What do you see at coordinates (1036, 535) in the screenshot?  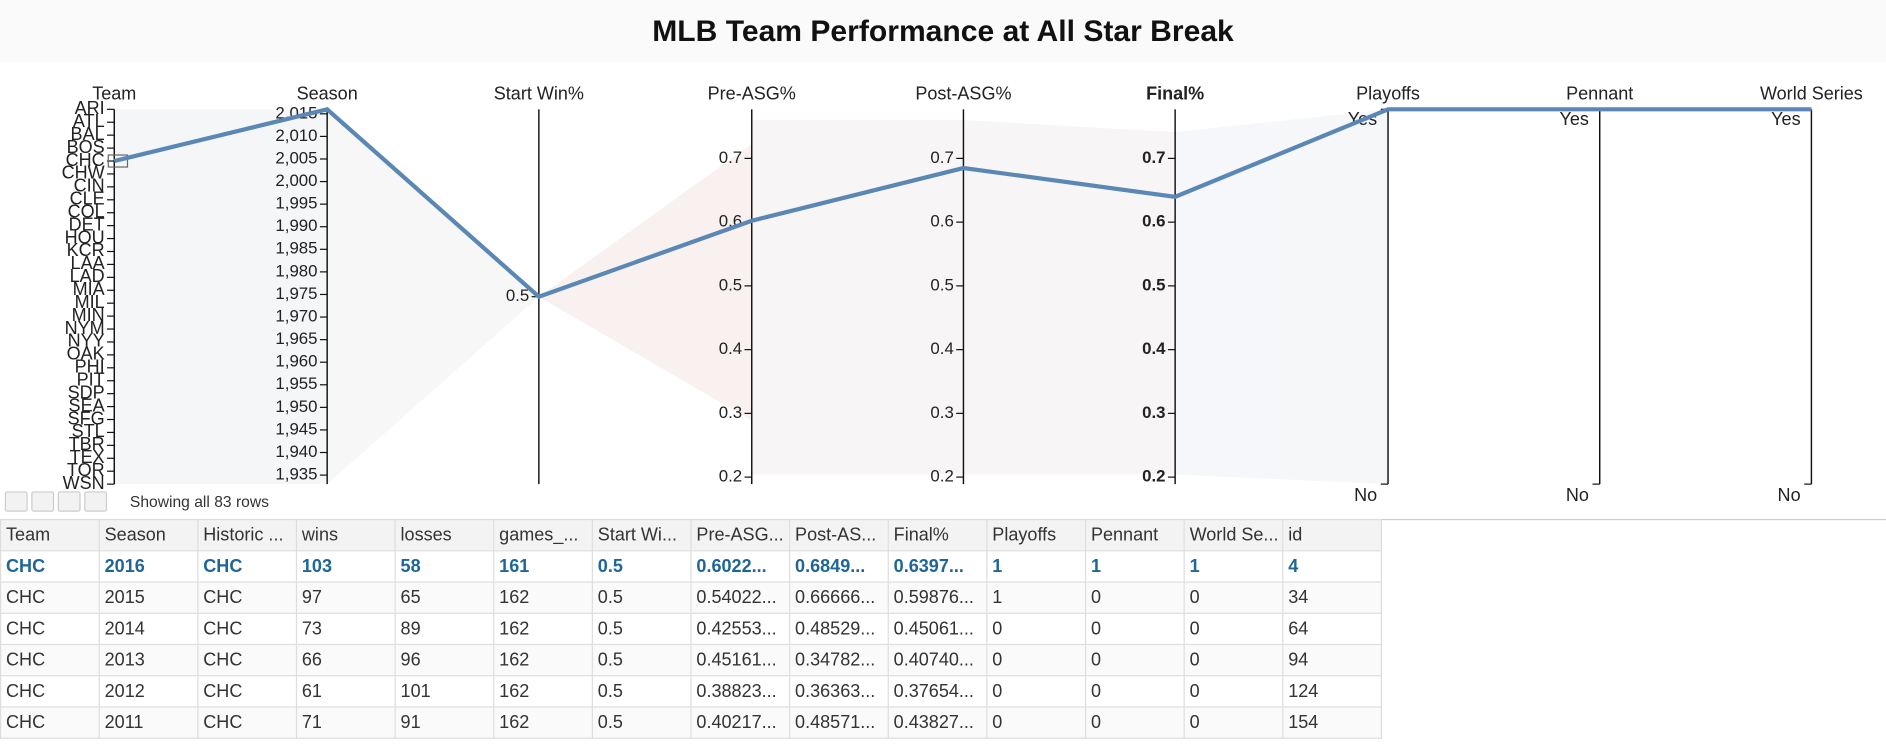 I see `column-header: Playoffs` at bounding box center [1036, 535].